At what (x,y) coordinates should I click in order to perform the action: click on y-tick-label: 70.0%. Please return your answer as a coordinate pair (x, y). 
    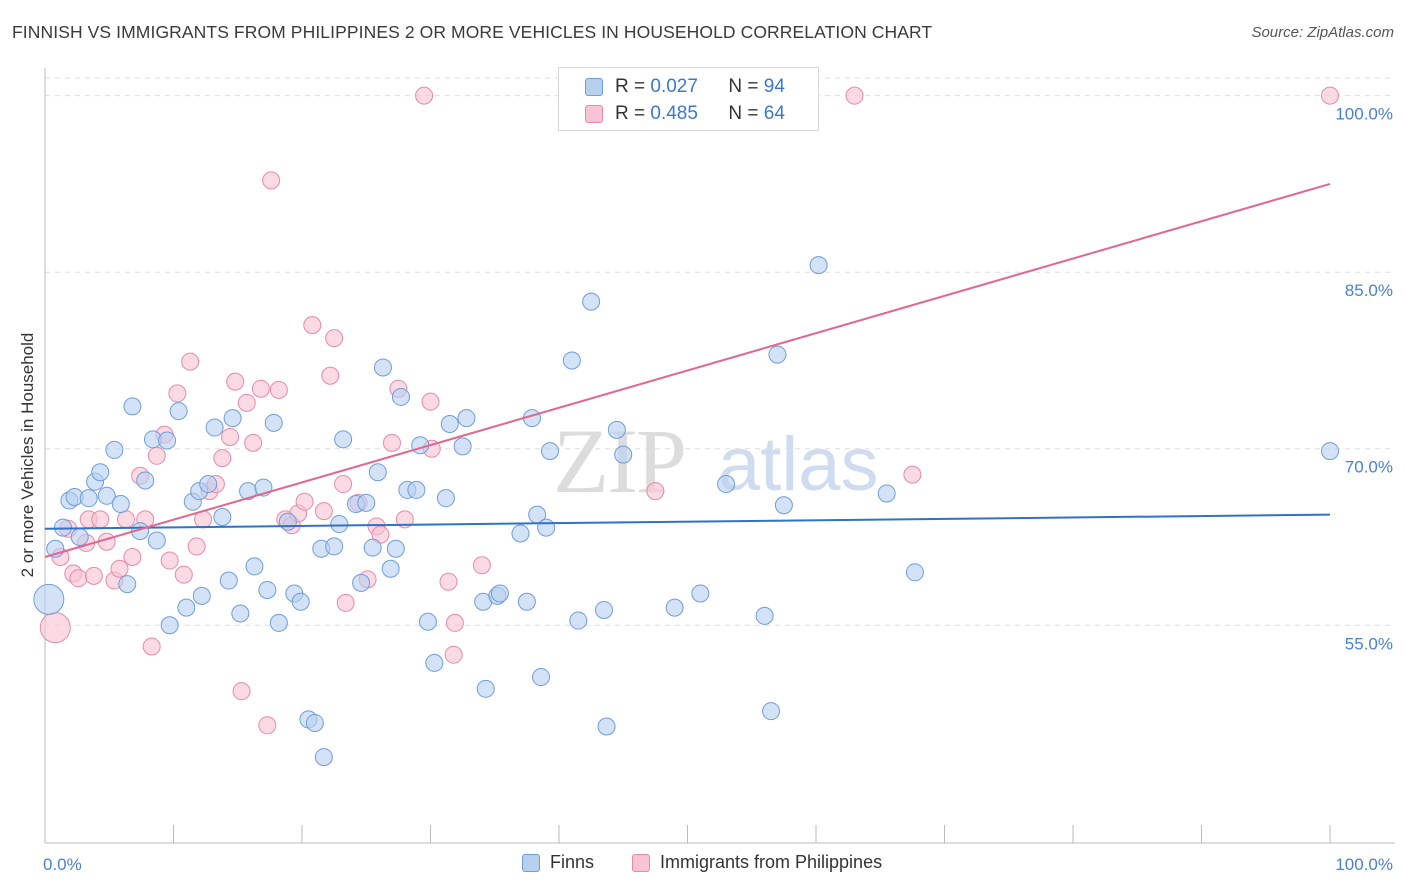
    Looking at the image, I should click on (1369, 467).